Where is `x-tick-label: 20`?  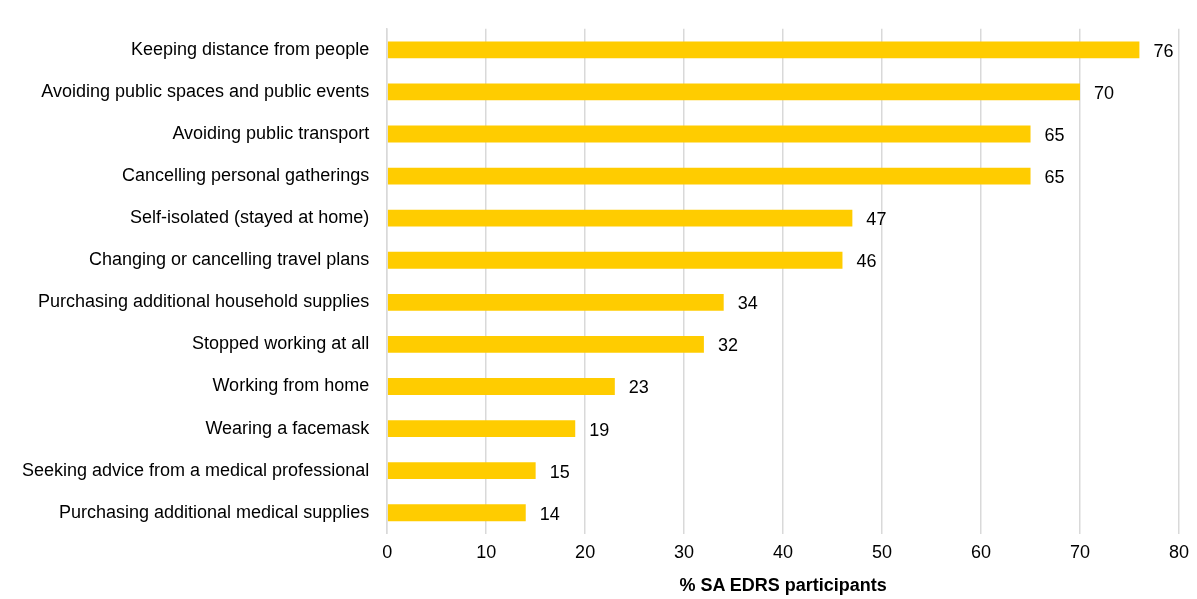
x-tick-label: 20 is located at coordinates (585, 551).